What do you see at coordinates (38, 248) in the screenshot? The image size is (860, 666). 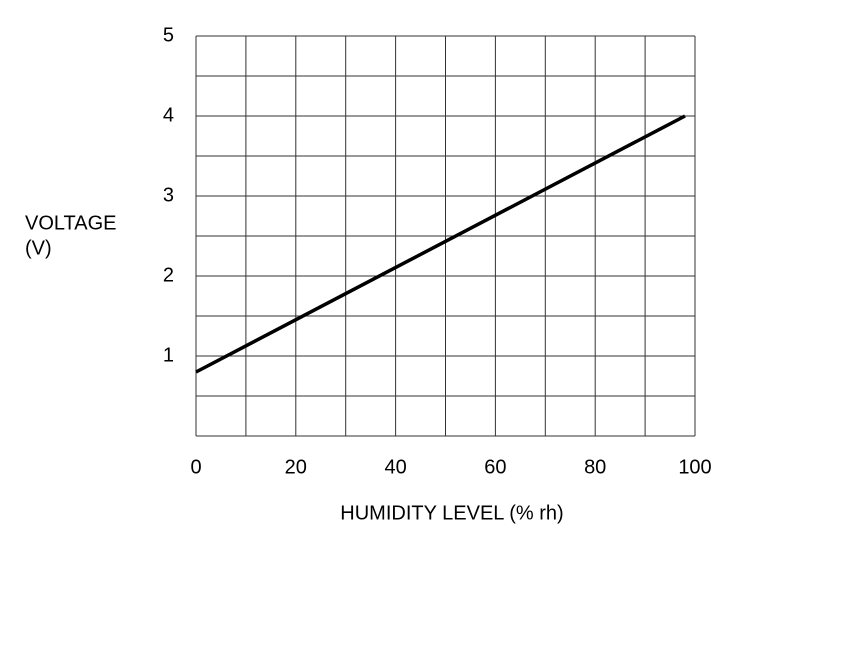 I see `y-axis-label: (V)` at bounding box center [38, 248].